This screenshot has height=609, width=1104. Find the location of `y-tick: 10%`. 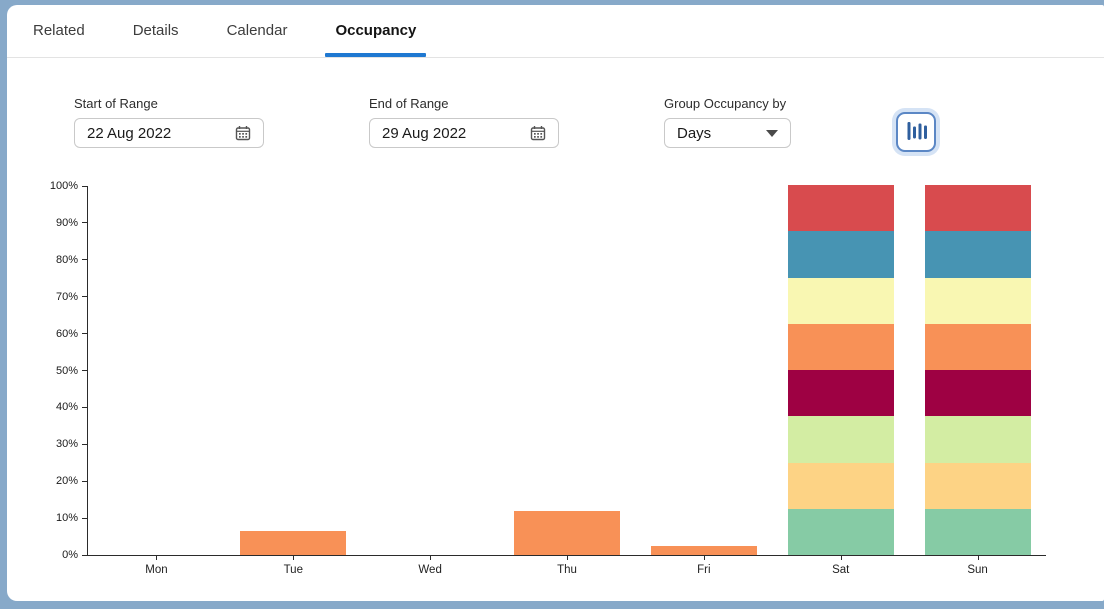

y-tick: 10% is located at coordinates (72, 518).